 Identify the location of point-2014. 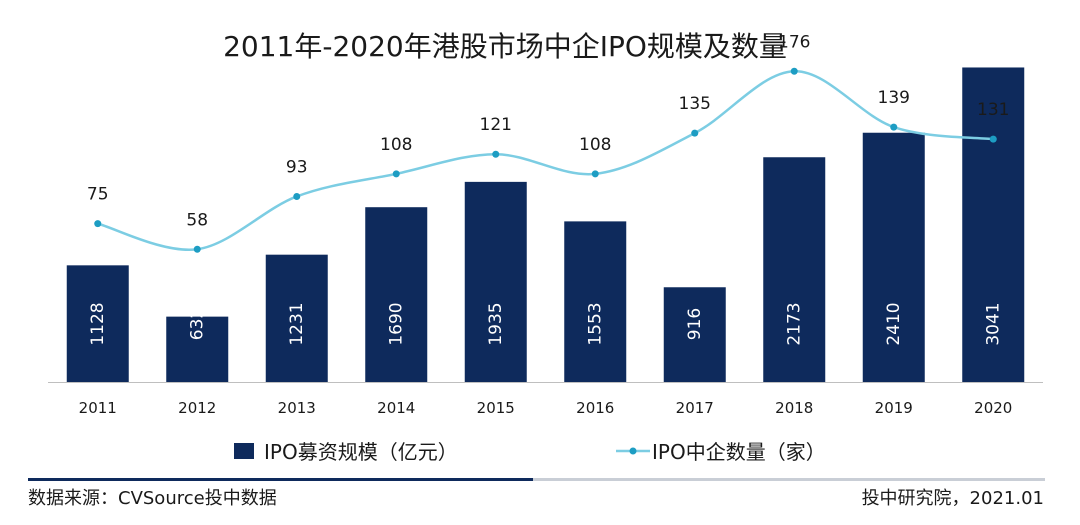
(396, 174).